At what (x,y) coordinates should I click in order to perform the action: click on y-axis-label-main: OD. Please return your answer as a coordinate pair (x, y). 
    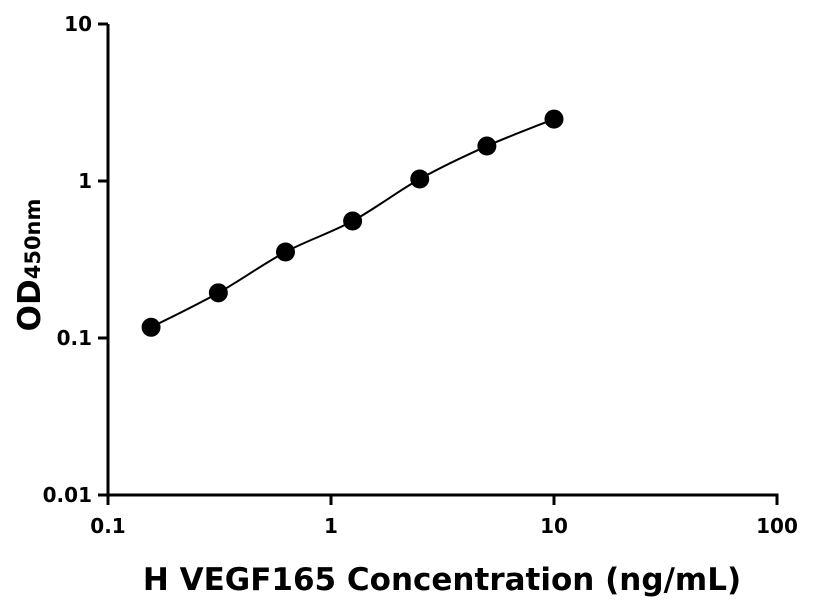
    Looking at the image, I should click on (30, 305).